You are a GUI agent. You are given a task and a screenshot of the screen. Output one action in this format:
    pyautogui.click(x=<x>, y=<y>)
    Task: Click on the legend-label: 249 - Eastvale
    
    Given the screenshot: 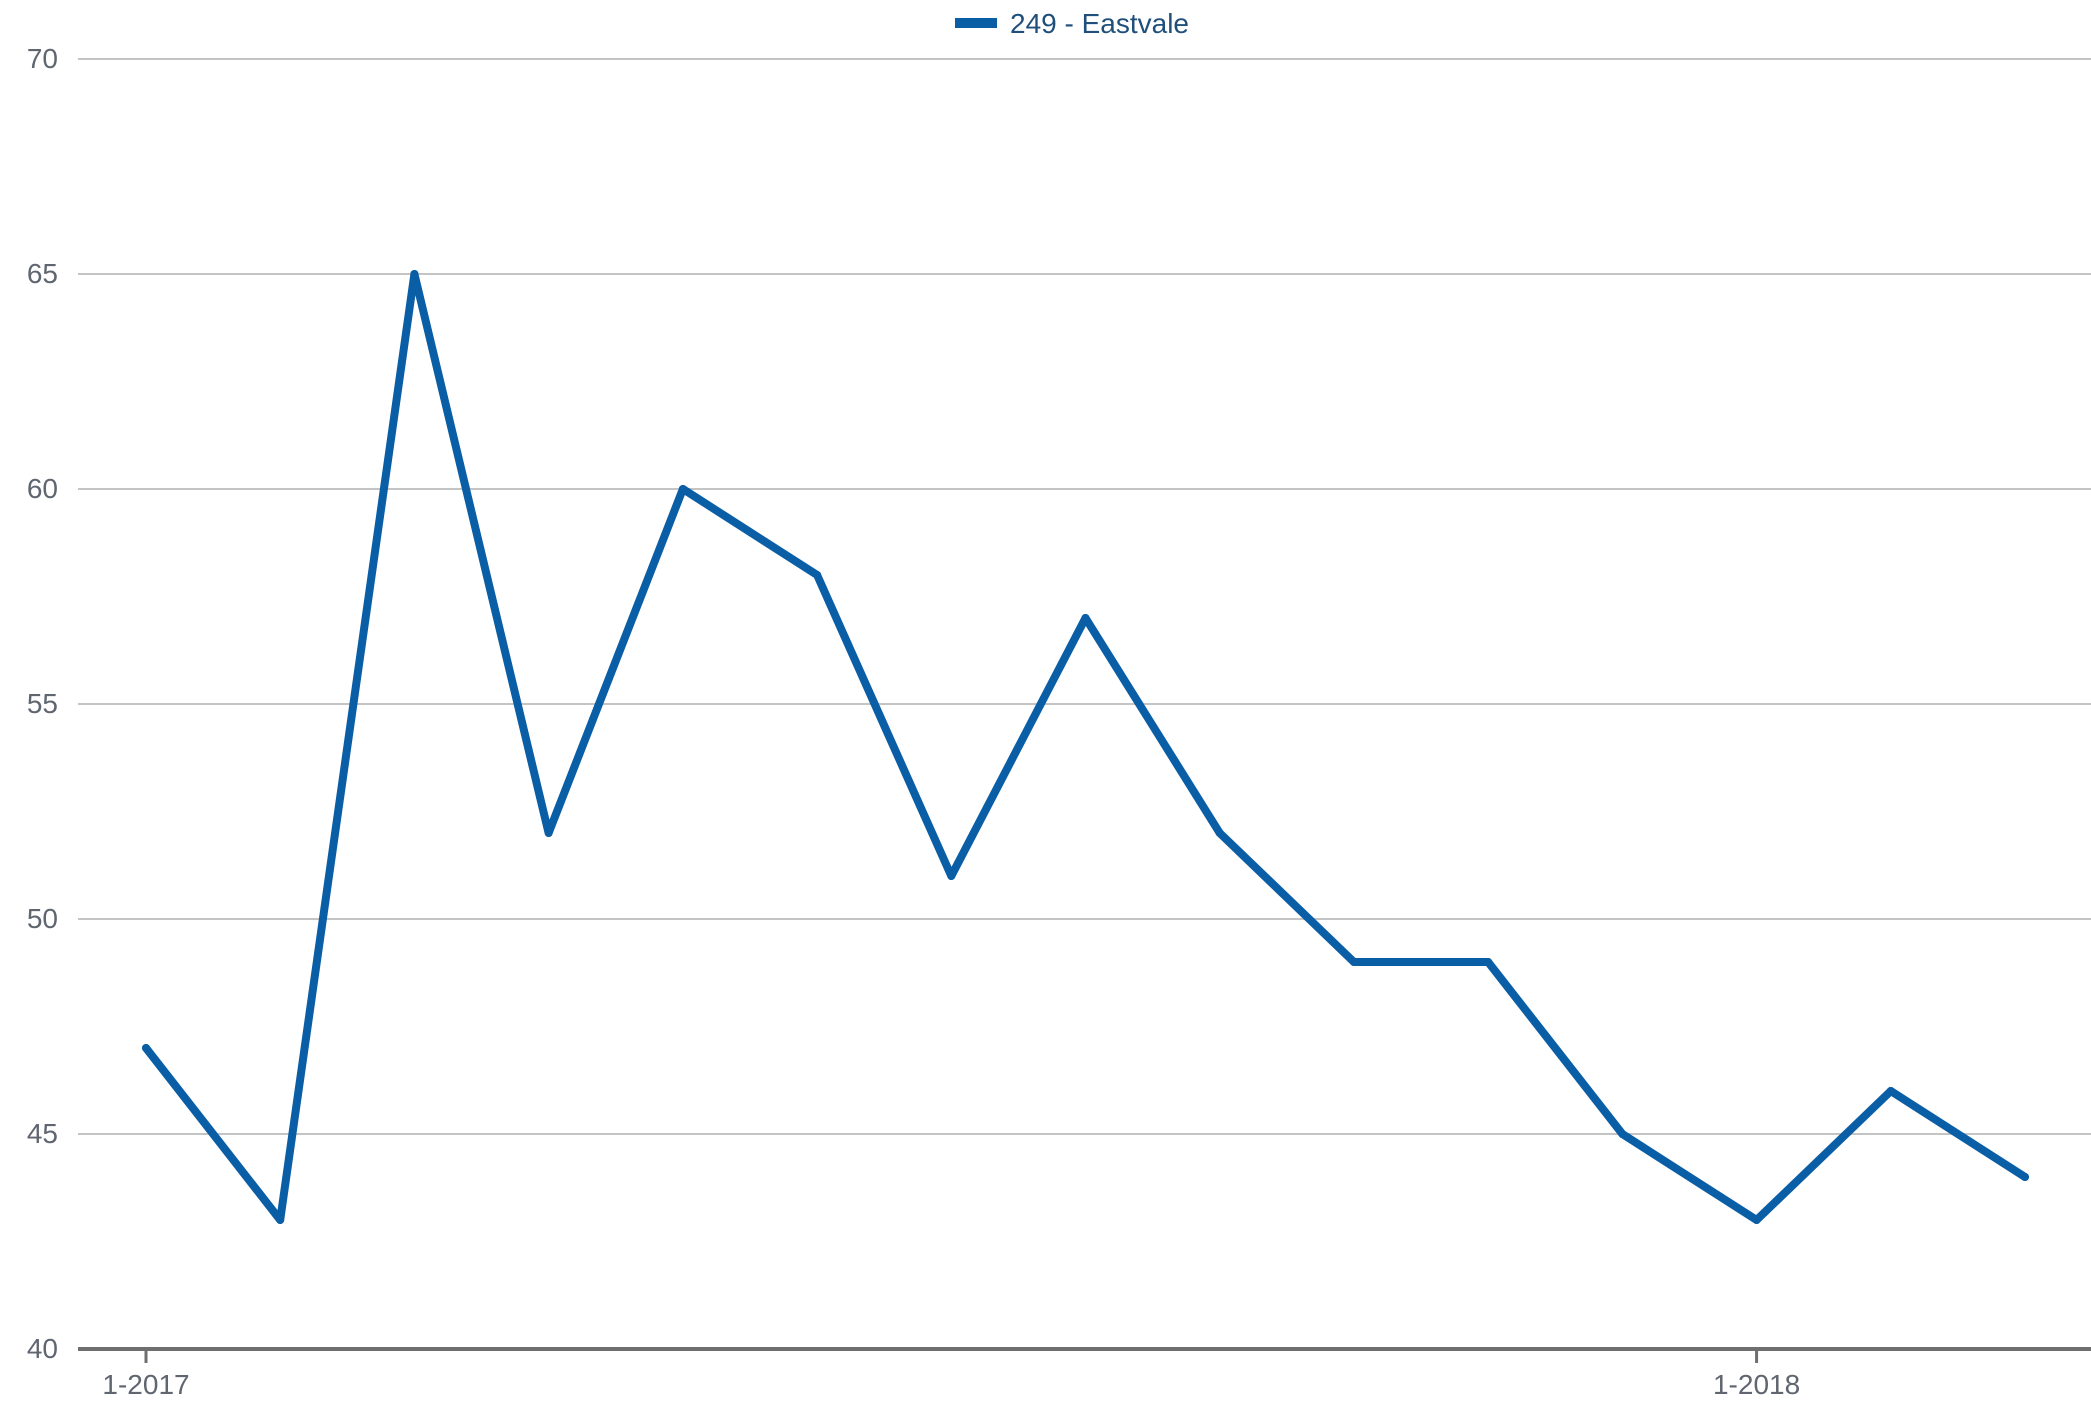 What is the action you would take?
    pyautogui.click(x=1099, y=23)
    